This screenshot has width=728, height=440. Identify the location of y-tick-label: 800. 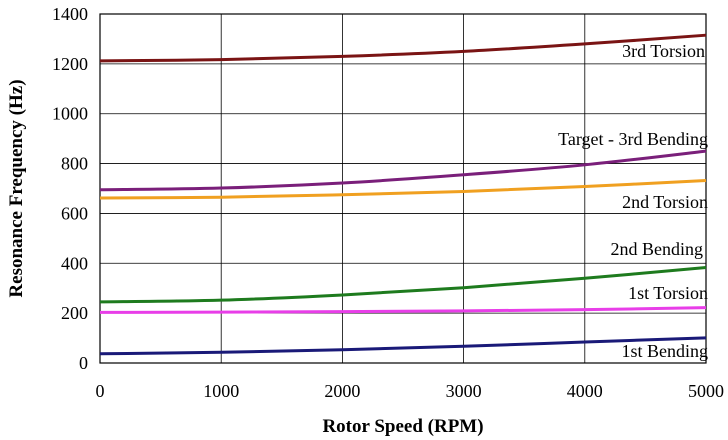
(74, 164).